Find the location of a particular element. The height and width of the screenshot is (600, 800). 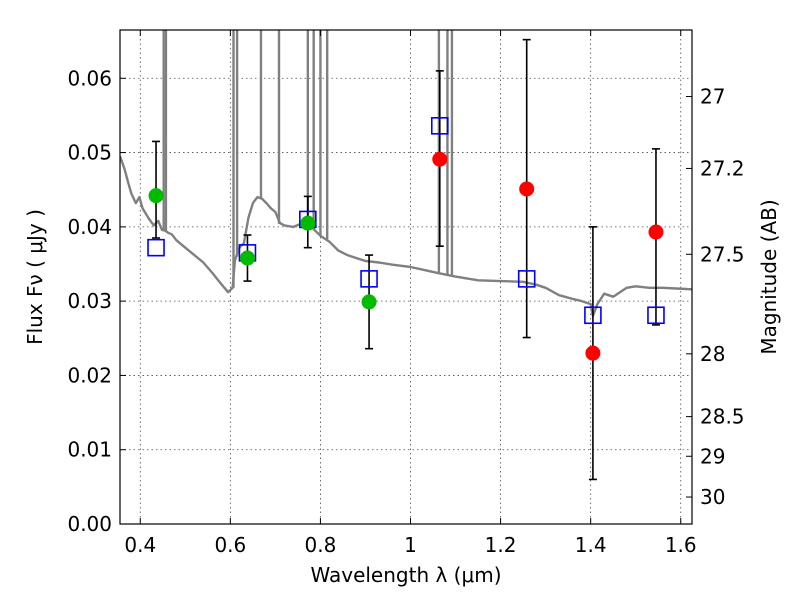

y2-tick-label: 27.2 is located at coordinates (722, 168).